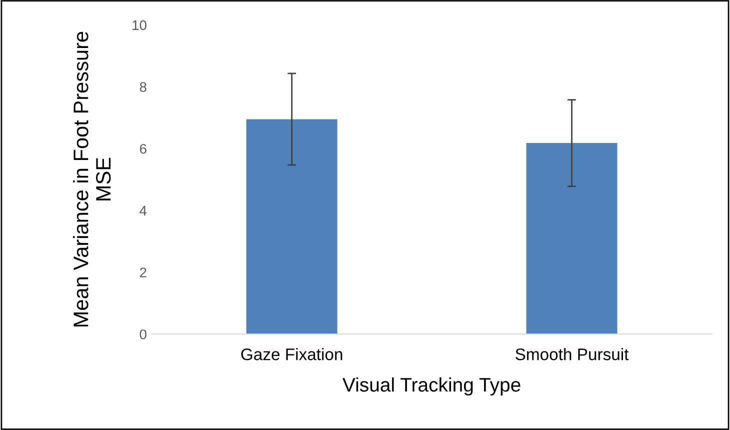  What do you see at coordinates (431, 386) in the screenshot?
I see `x-axis-title: Visual Tracking Type` at bounding box center [431, 386].